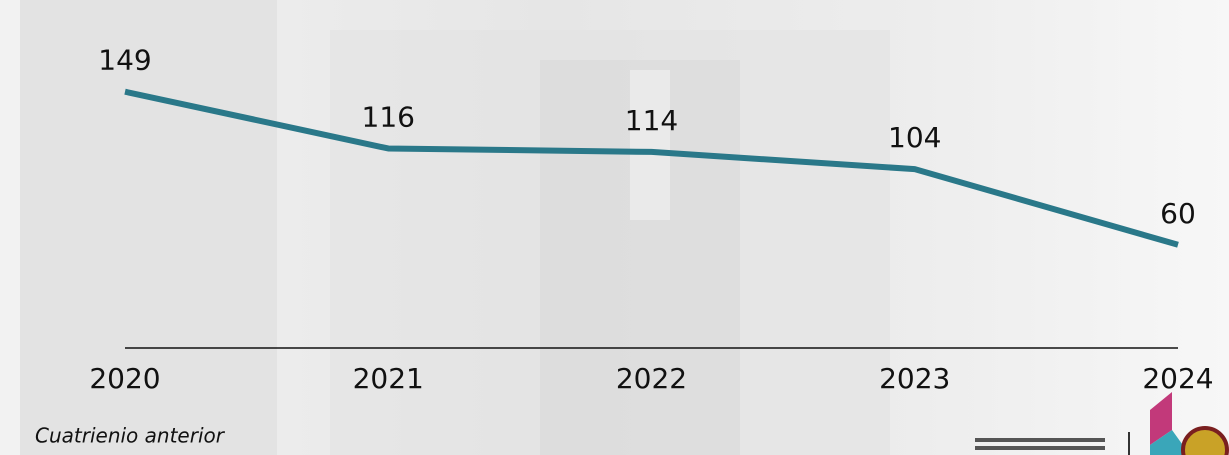 The height and width of the screenshot is (455, 1229). What do you see at coordinates (914, 378) in the screenshot?
I see `x-tick-label: 2023` at bounding box center [914, 378].